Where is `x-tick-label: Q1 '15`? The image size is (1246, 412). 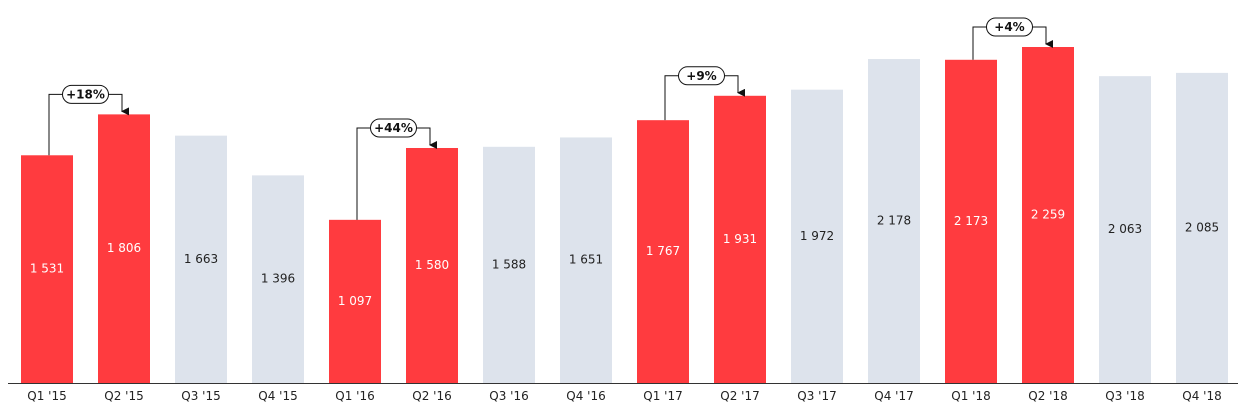 x-tick-label: Q1 '15 is located at coordinates (46, 396).